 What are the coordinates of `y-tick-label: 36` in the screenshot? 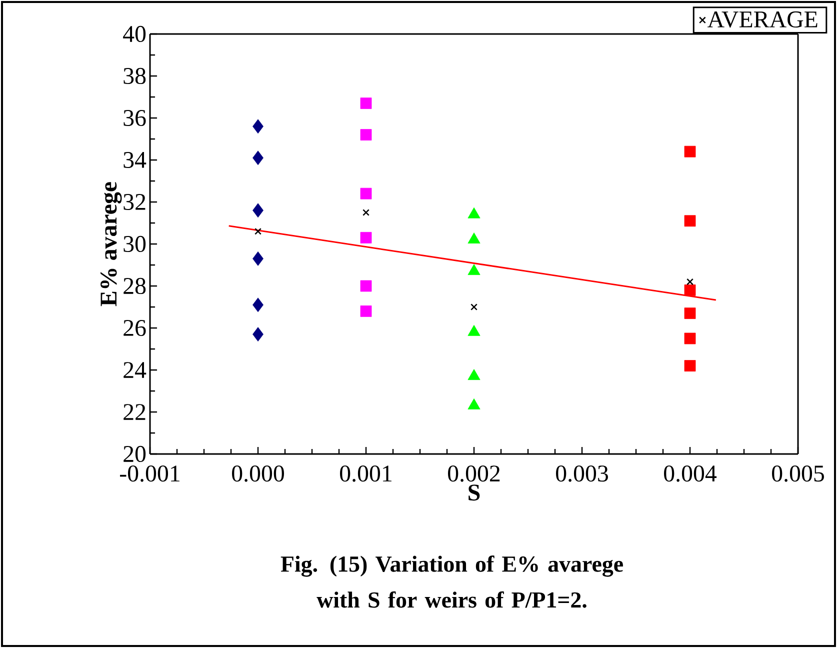 It's located at (135, 118).